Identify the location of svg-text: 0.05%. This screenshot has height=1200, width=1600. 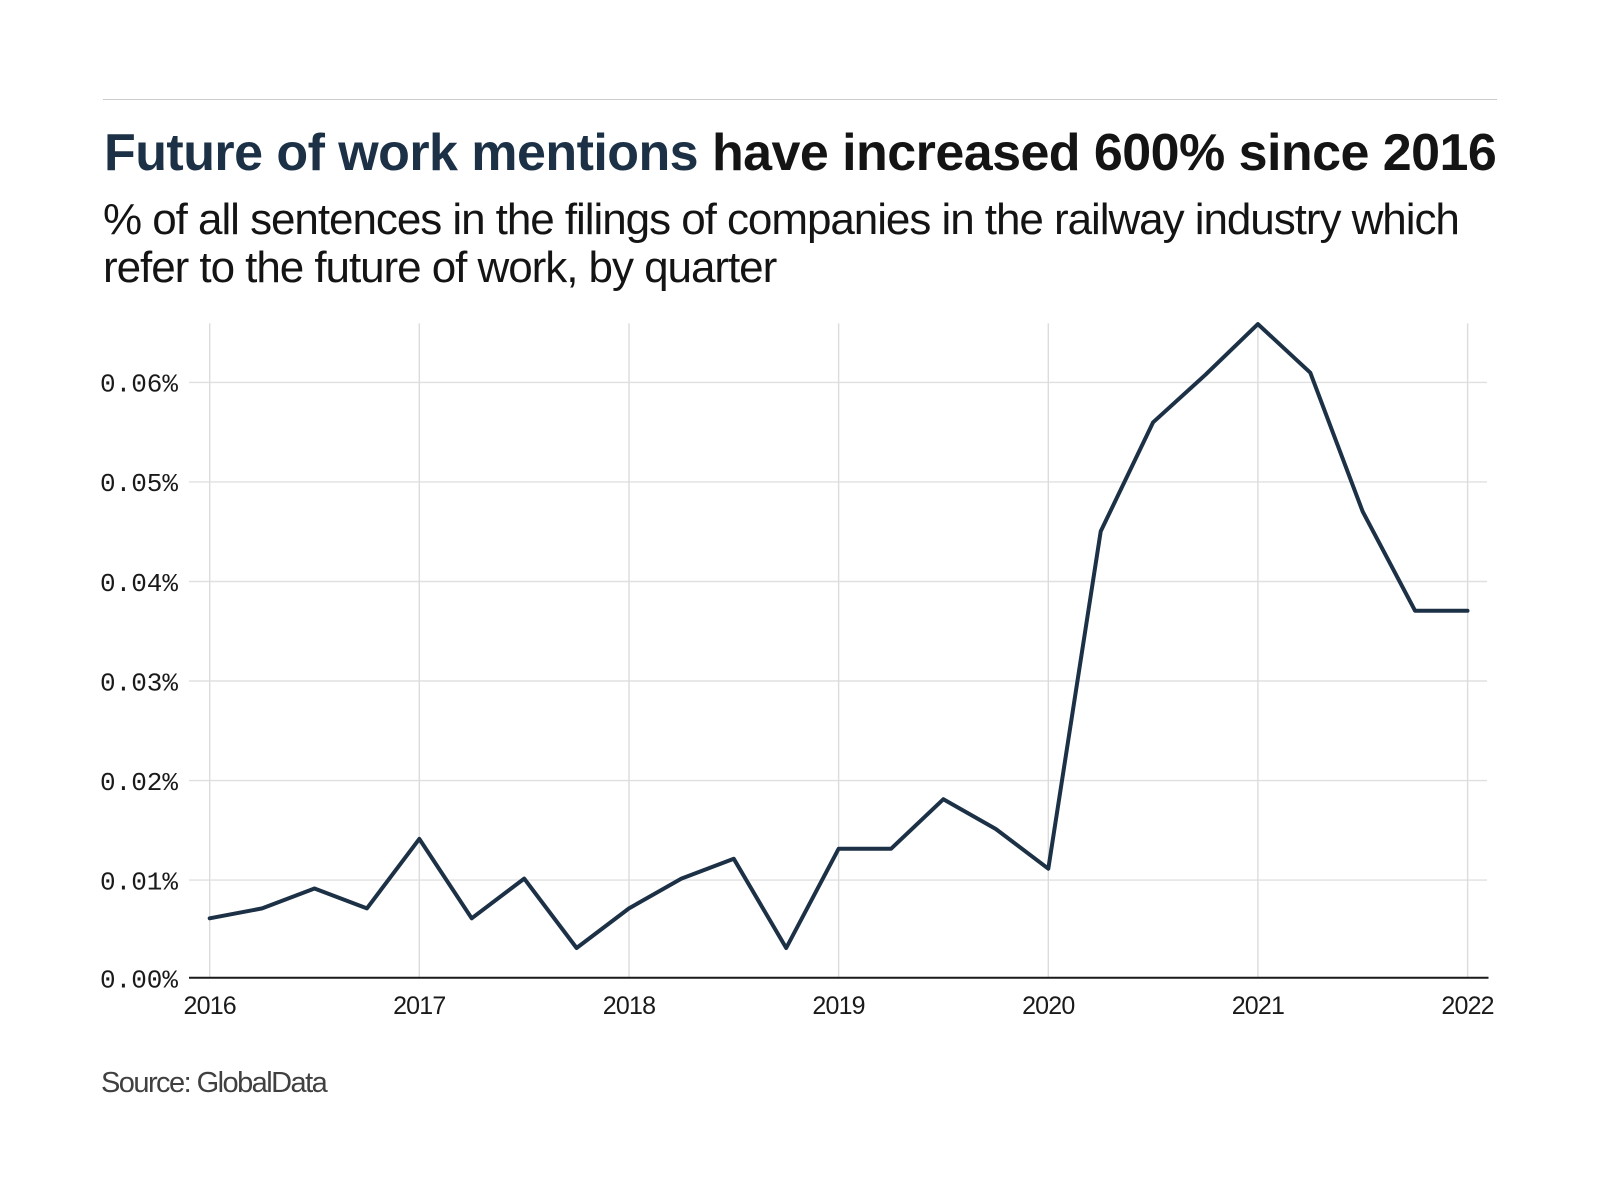
(139, 484).